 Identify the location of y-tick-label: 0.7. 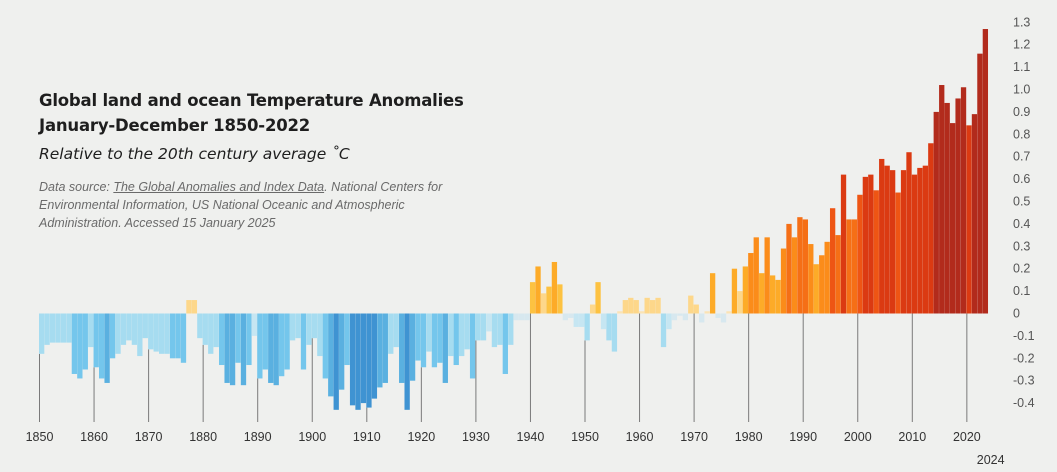
(1021, 157).